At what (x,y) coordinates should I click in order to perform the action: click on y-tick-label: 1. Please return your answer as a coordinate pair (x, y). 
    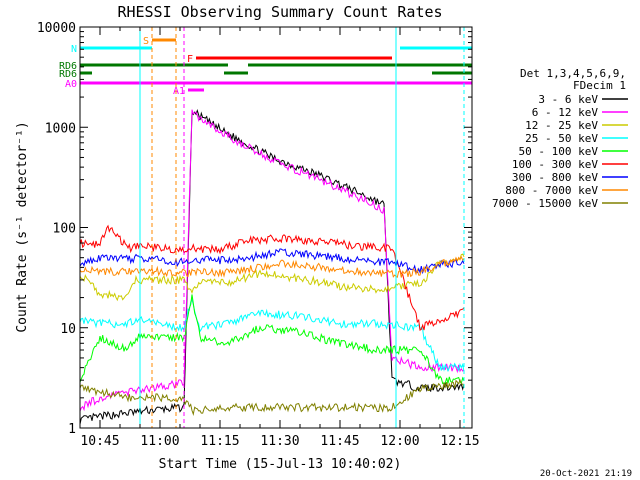
    Looking at the image, I should click on (72, 429).